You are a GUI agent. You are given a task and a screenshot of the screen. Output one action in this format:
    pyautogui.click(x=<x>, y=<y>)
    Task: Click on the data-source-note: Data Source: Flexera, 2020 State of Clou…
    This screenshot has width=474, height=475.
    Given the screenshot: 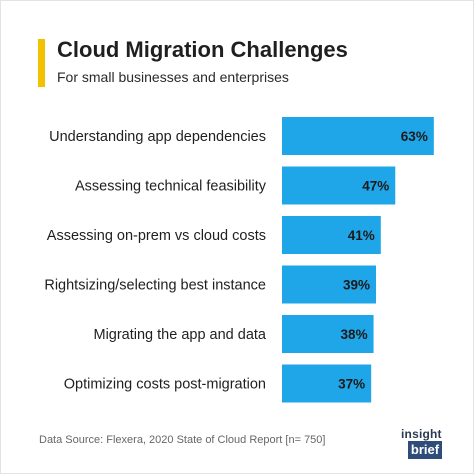 What is the action you would take?
    pyautogui.click(x=182, y=440)
    